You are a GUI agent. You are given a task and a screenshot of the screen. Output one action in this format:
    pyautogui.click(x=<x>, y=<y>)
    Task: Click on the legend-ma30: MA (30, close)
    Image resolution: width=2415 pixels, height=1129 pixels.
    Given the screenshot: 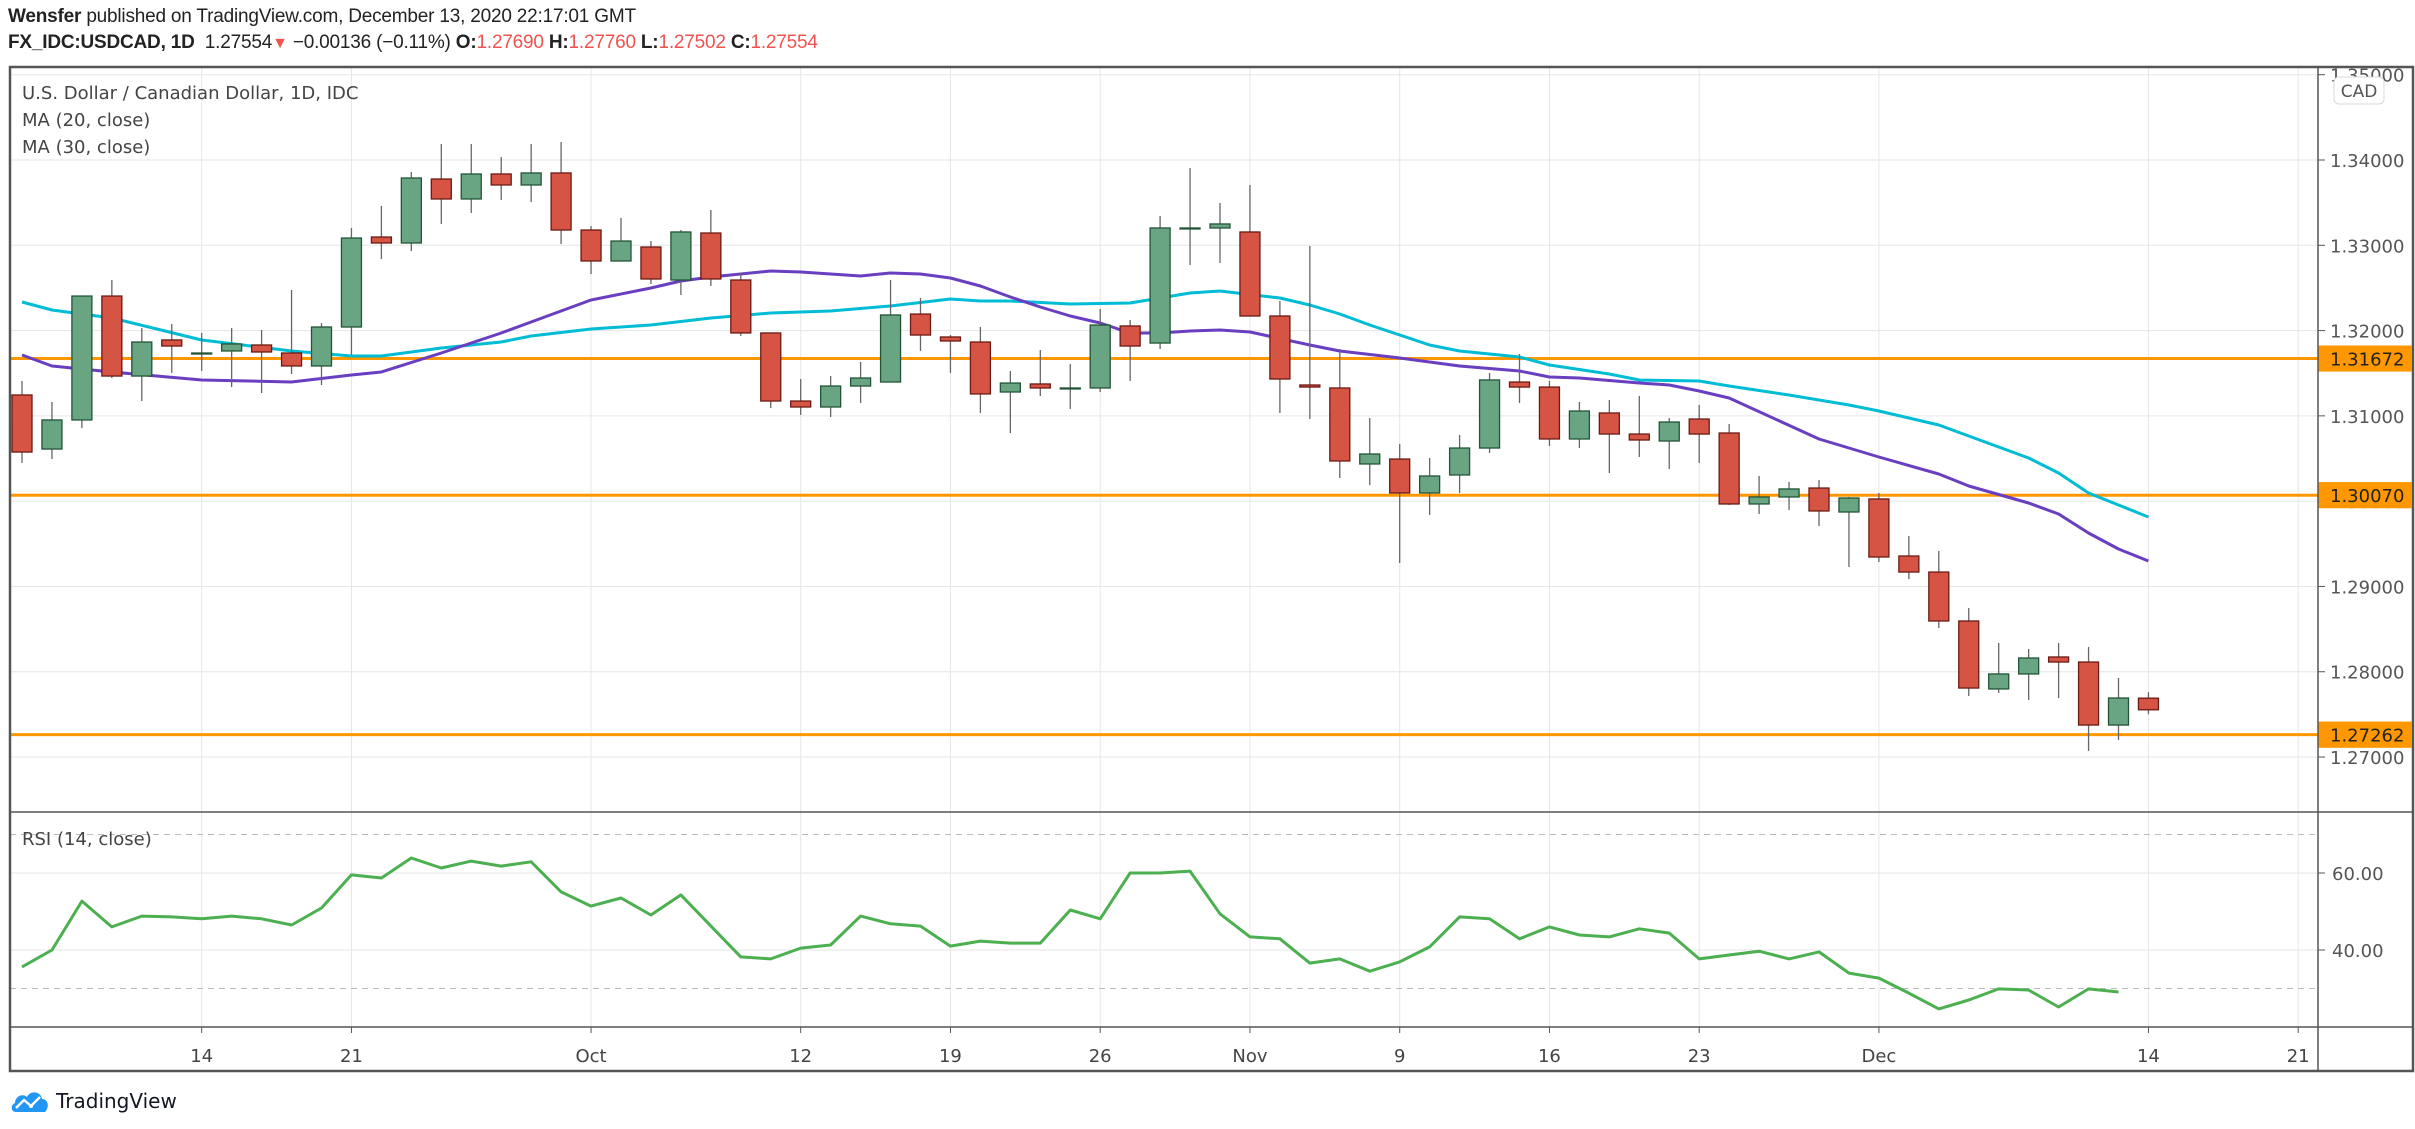 What is the action you would take?
    pyautogui.click(x=86, y=147)
    